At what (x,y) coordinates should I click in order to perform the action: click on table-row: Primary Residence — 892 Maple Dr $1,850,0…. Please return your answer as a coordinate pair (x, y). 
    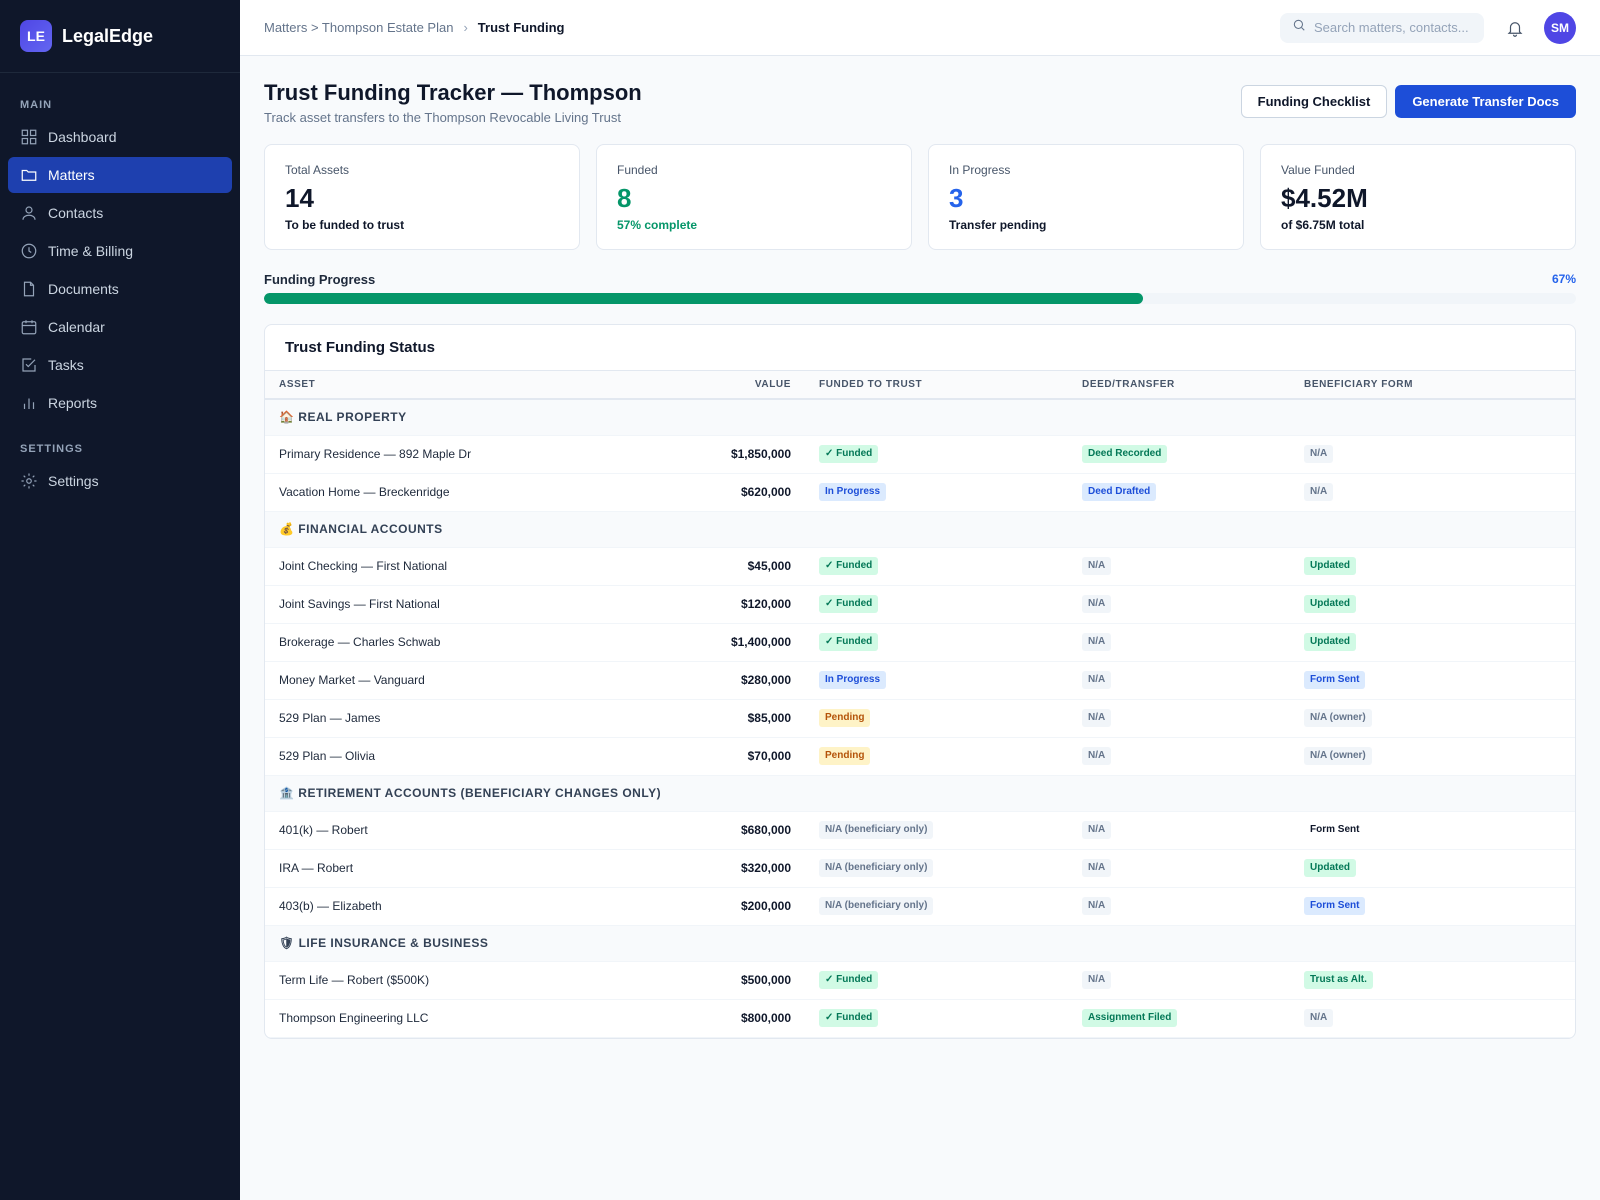
    Looking at the image, I should click on (920, 454).